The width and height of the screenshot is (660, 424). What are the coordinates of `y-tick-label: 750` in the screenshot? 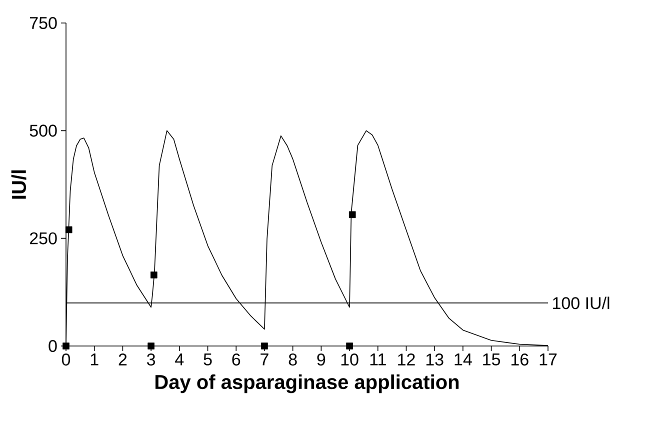 It's located at (43, 23).